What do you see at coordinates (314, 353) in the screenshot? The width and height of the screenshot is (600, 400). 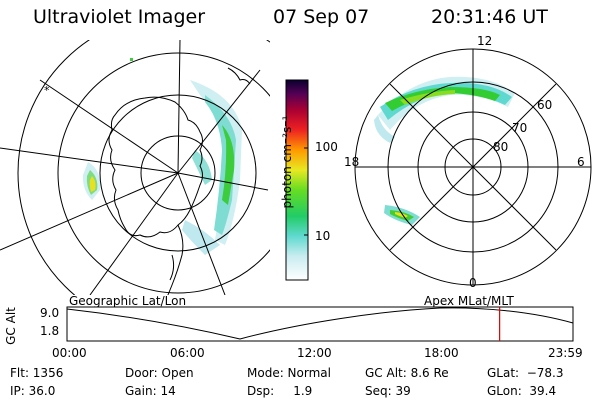 I see `timeline-tick-label-1200: 12:00` at bounding box center [314, 353].